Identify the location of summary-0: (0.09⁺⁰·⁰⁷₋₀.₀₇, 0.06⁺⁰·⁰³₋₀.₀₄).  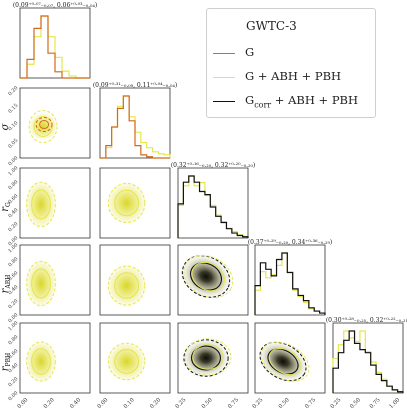
(55, 5).